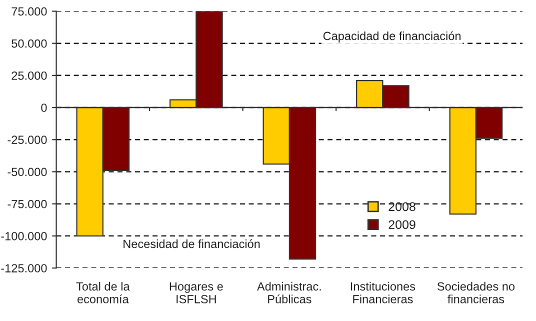 Image resolution: width=536 pixels, height=321 pixels. I want to click on x-tick-label: Hogares e ISFLSH, so click(196, 293).